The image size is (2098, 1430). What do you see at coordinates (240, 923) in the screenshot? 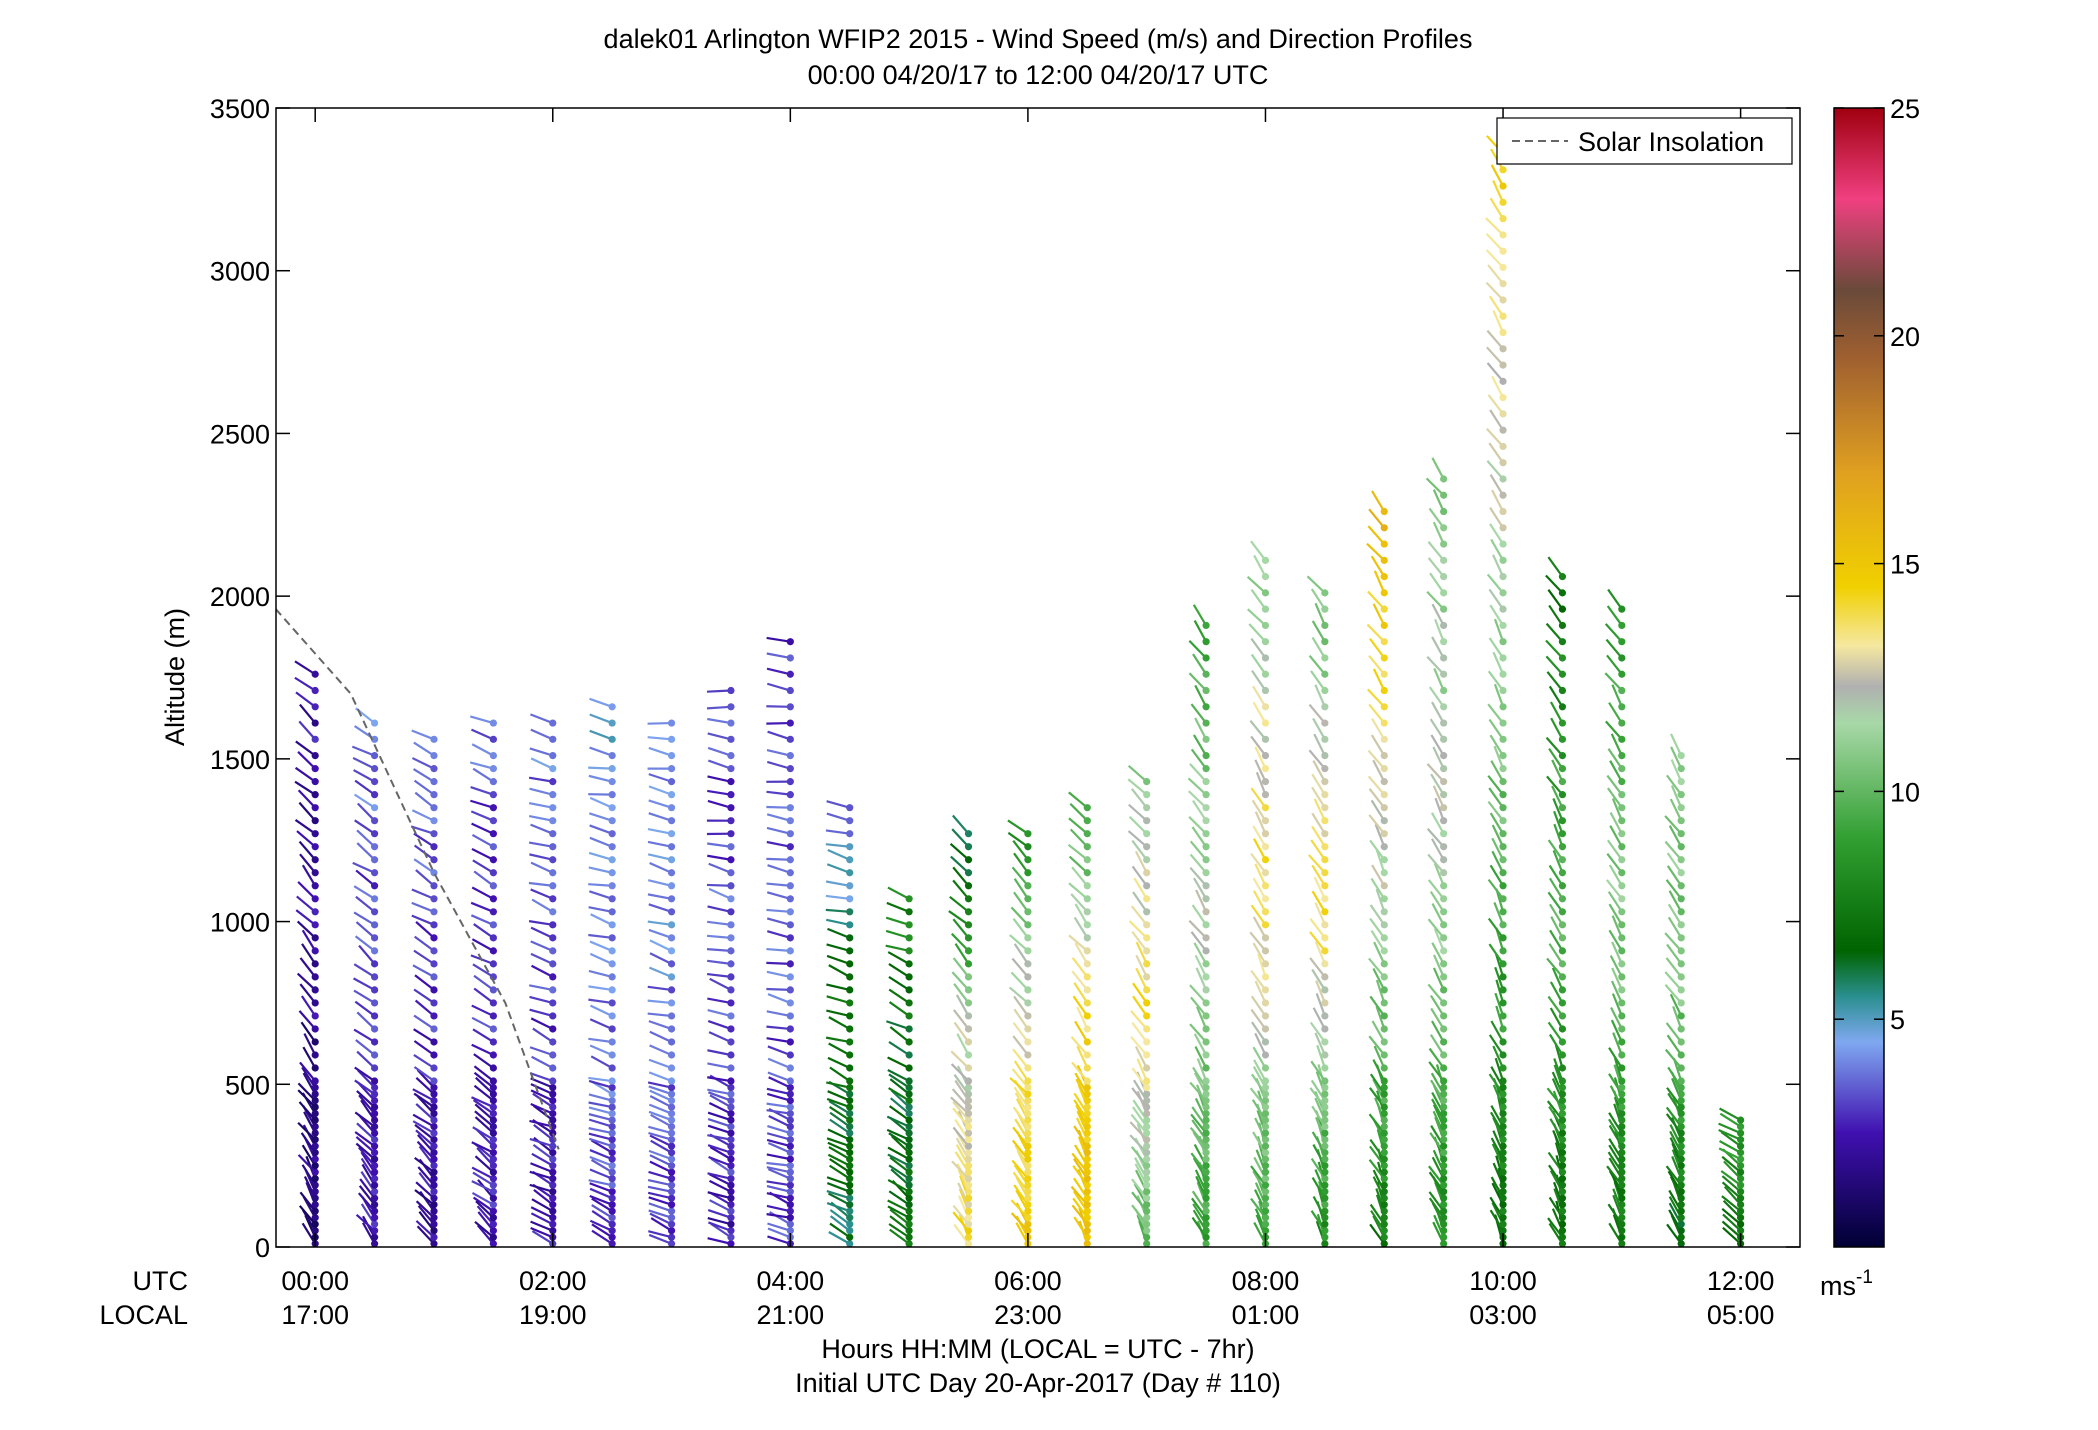
I see `y-tick-label: 1000` at bounding box center [240, 923].